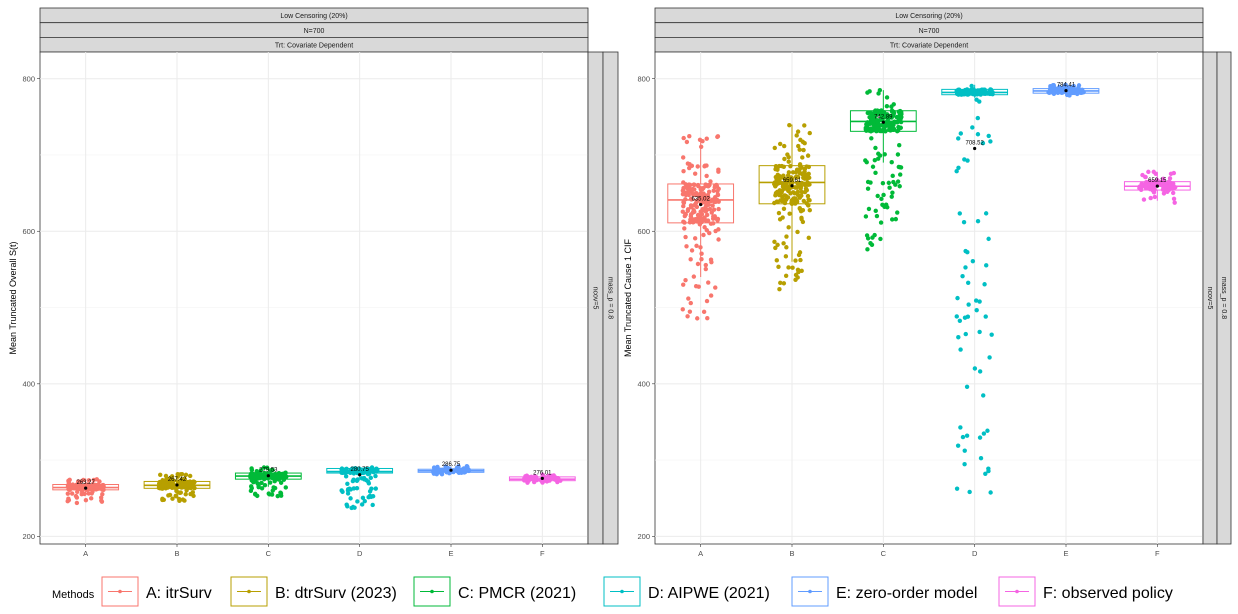  Describe the element at coordinates (928, 16) in the screenshot. I see `facet-strip-label: Low Censoring (20%)` at that location.